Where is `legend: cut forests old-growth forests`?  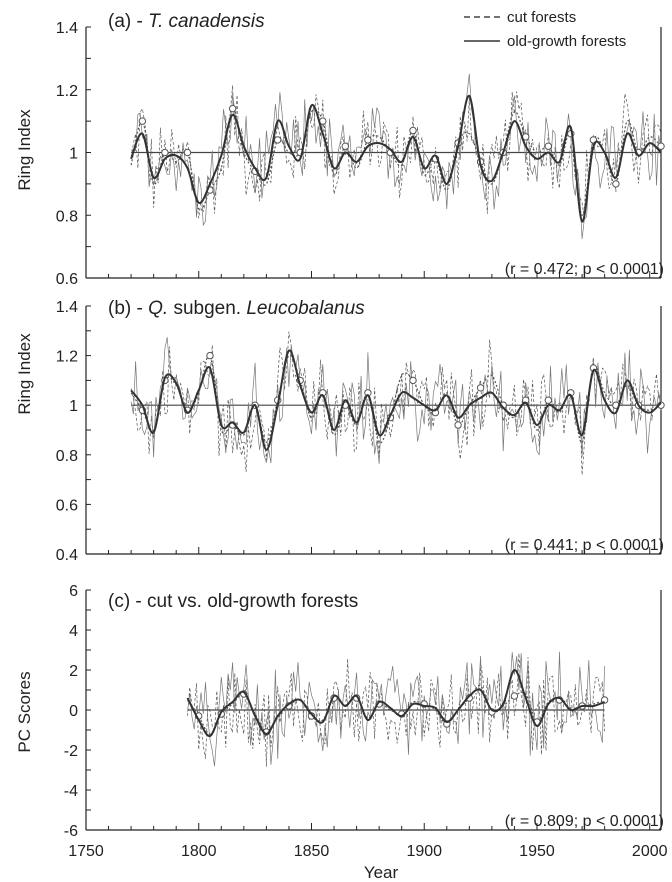
legend: cut forests old-growth forests is located at coordinates (545, 29).